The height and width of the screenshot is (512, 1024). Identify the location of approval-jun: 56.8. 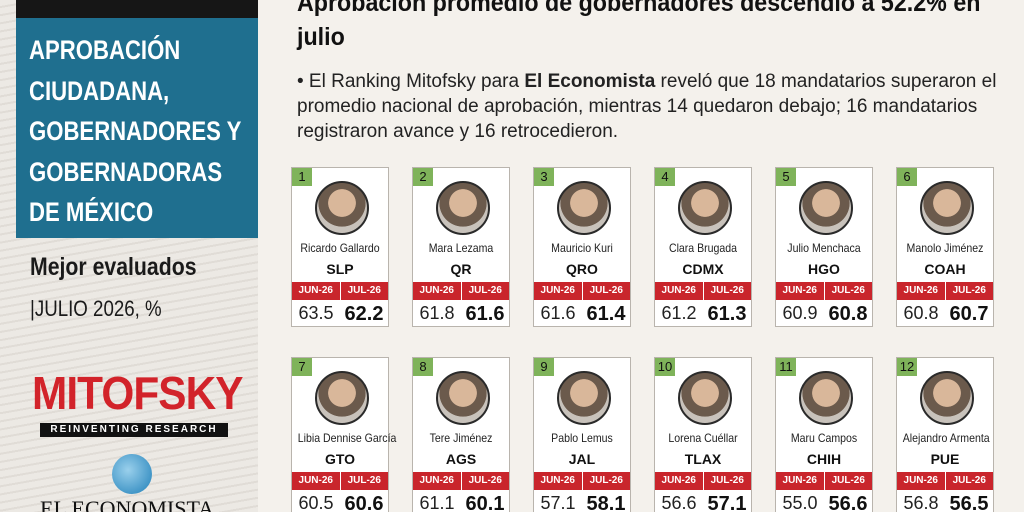
(921, 502).